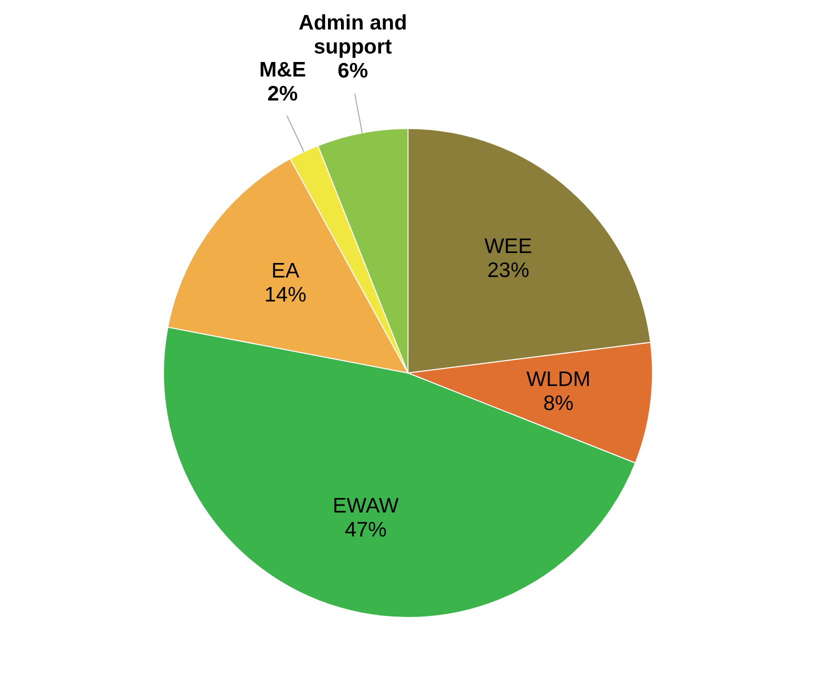  Describe the element at coordinates (353, 71) in the screenshot. I see `data-label: 6%` at that location.